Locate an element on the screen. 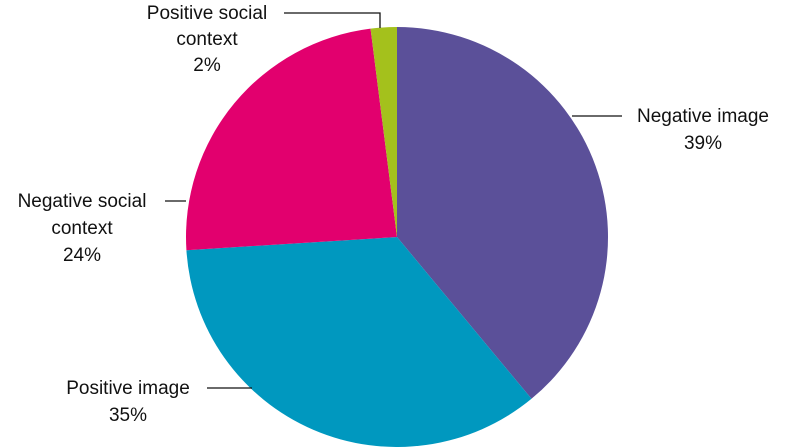 This screenshot has height=447, width=795. slice-label: Positive social context 2% is located at coordinates (207, 39).